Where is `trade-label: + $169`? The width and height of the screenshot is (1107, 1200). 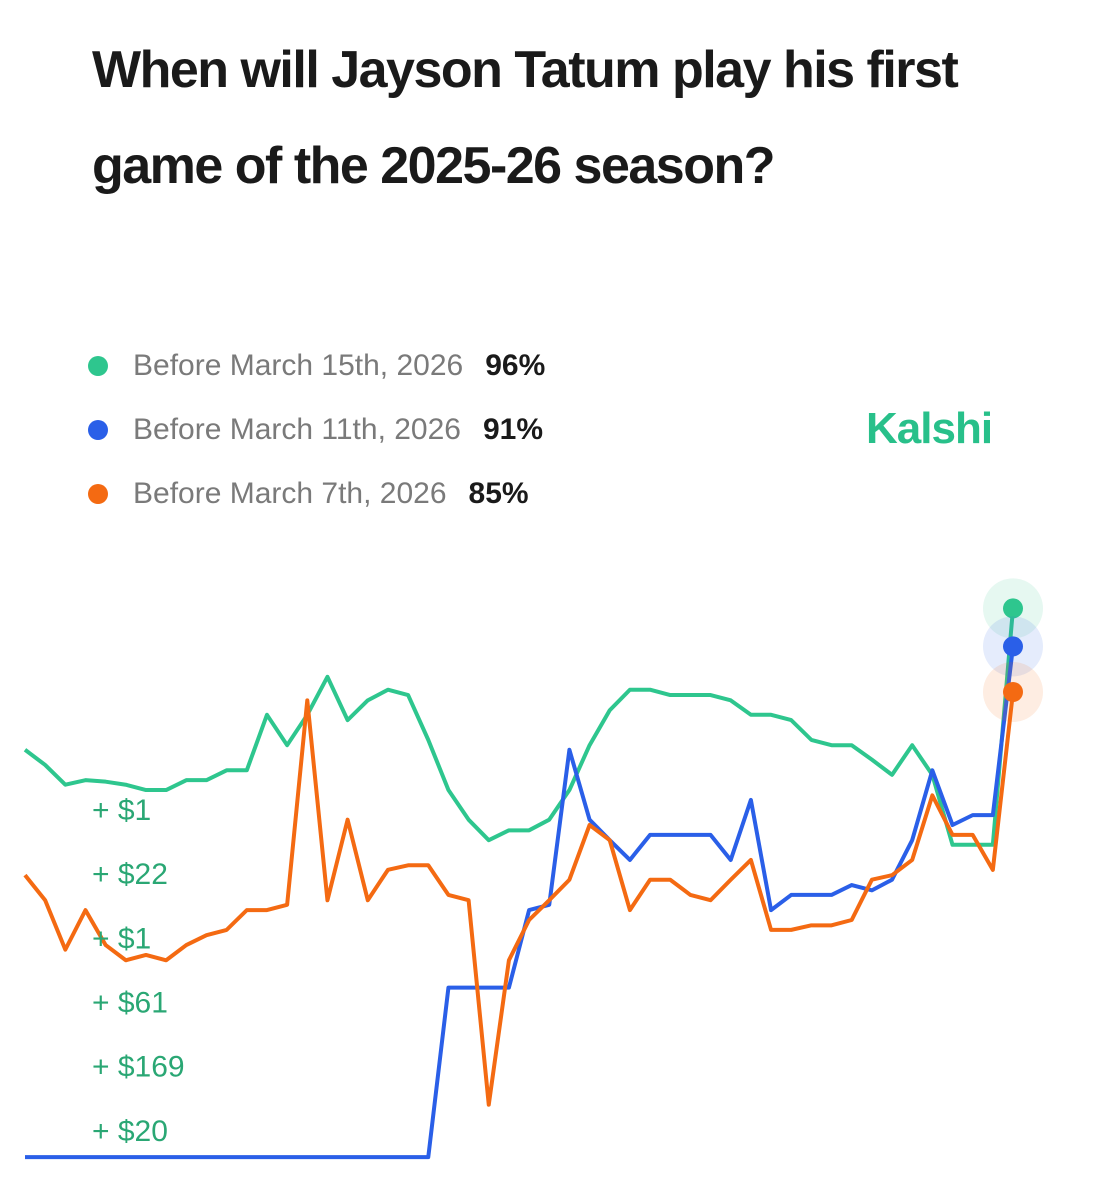
trade-label: + $169 is located at coordinates (138, 1067).